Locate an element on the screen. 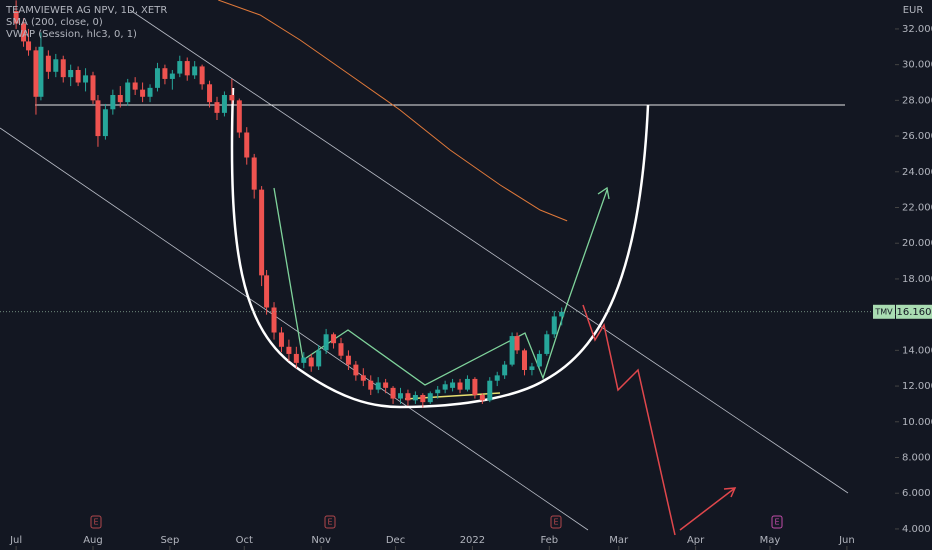 Image resolution: width=932 pixels, height=550 pixels. x-tick-label: Apr is located at coordinates (696, 540).